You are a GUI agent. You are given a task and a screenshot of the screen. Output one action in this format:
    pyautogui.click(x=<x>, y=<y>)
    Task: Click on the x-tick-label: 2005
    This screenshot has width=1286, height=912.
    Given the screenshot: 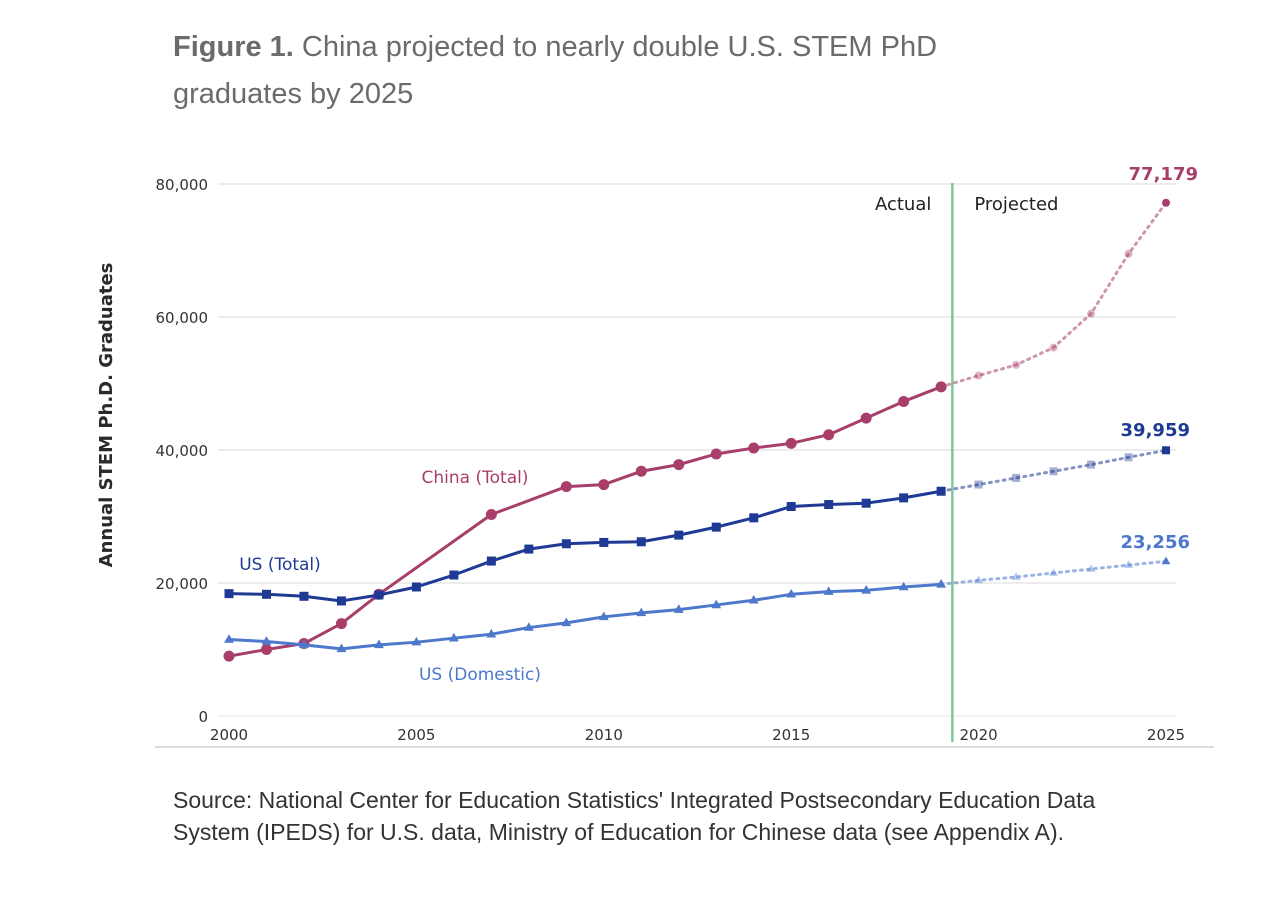 What is the action you would take?
    pyautogui.click(x=416, y=735)
    